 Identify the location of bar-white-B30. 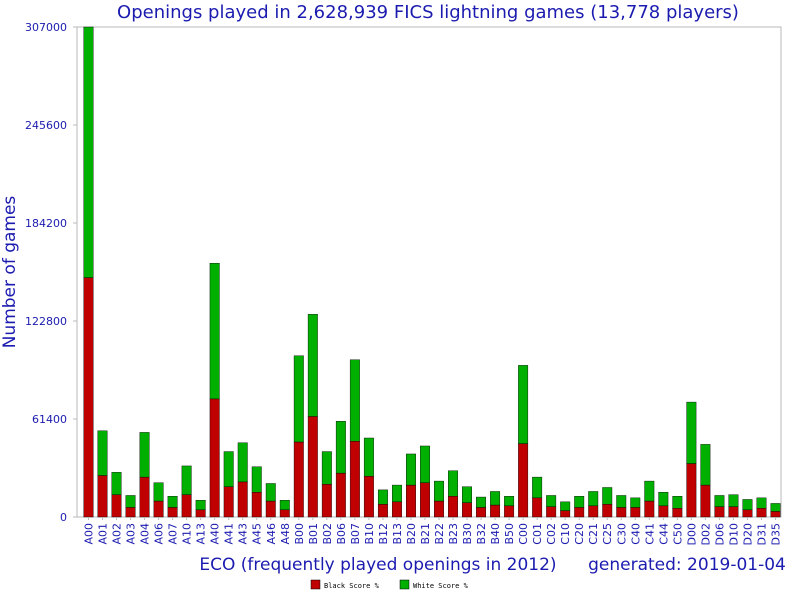
(467, 494).